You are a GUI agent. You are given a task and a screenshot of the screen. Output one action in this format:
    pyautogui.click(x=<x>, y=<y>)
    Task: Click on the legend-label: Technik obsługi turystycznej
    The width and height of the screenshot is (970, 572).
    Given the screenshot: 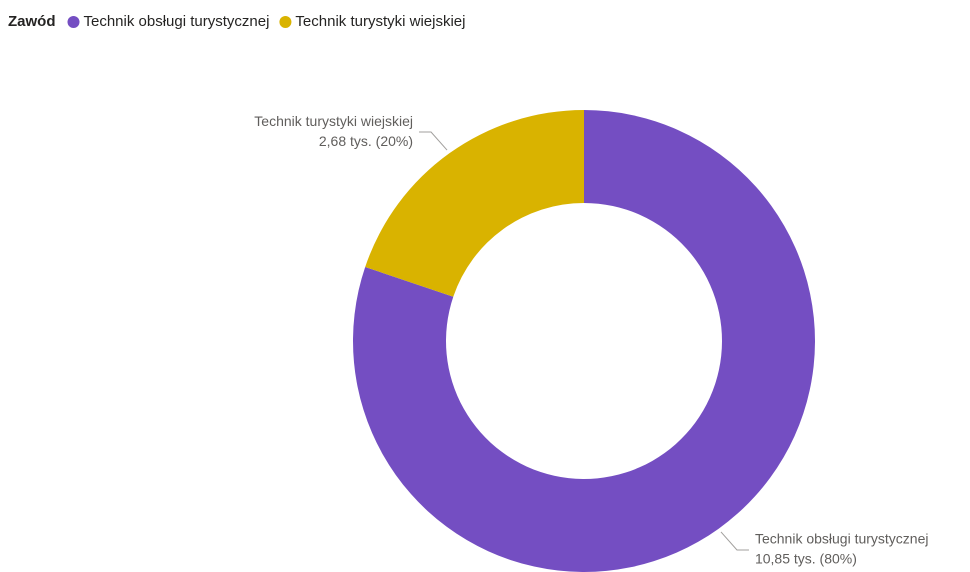 What is the action you would take?
    pyautogui.click(x=177, y=21)
    